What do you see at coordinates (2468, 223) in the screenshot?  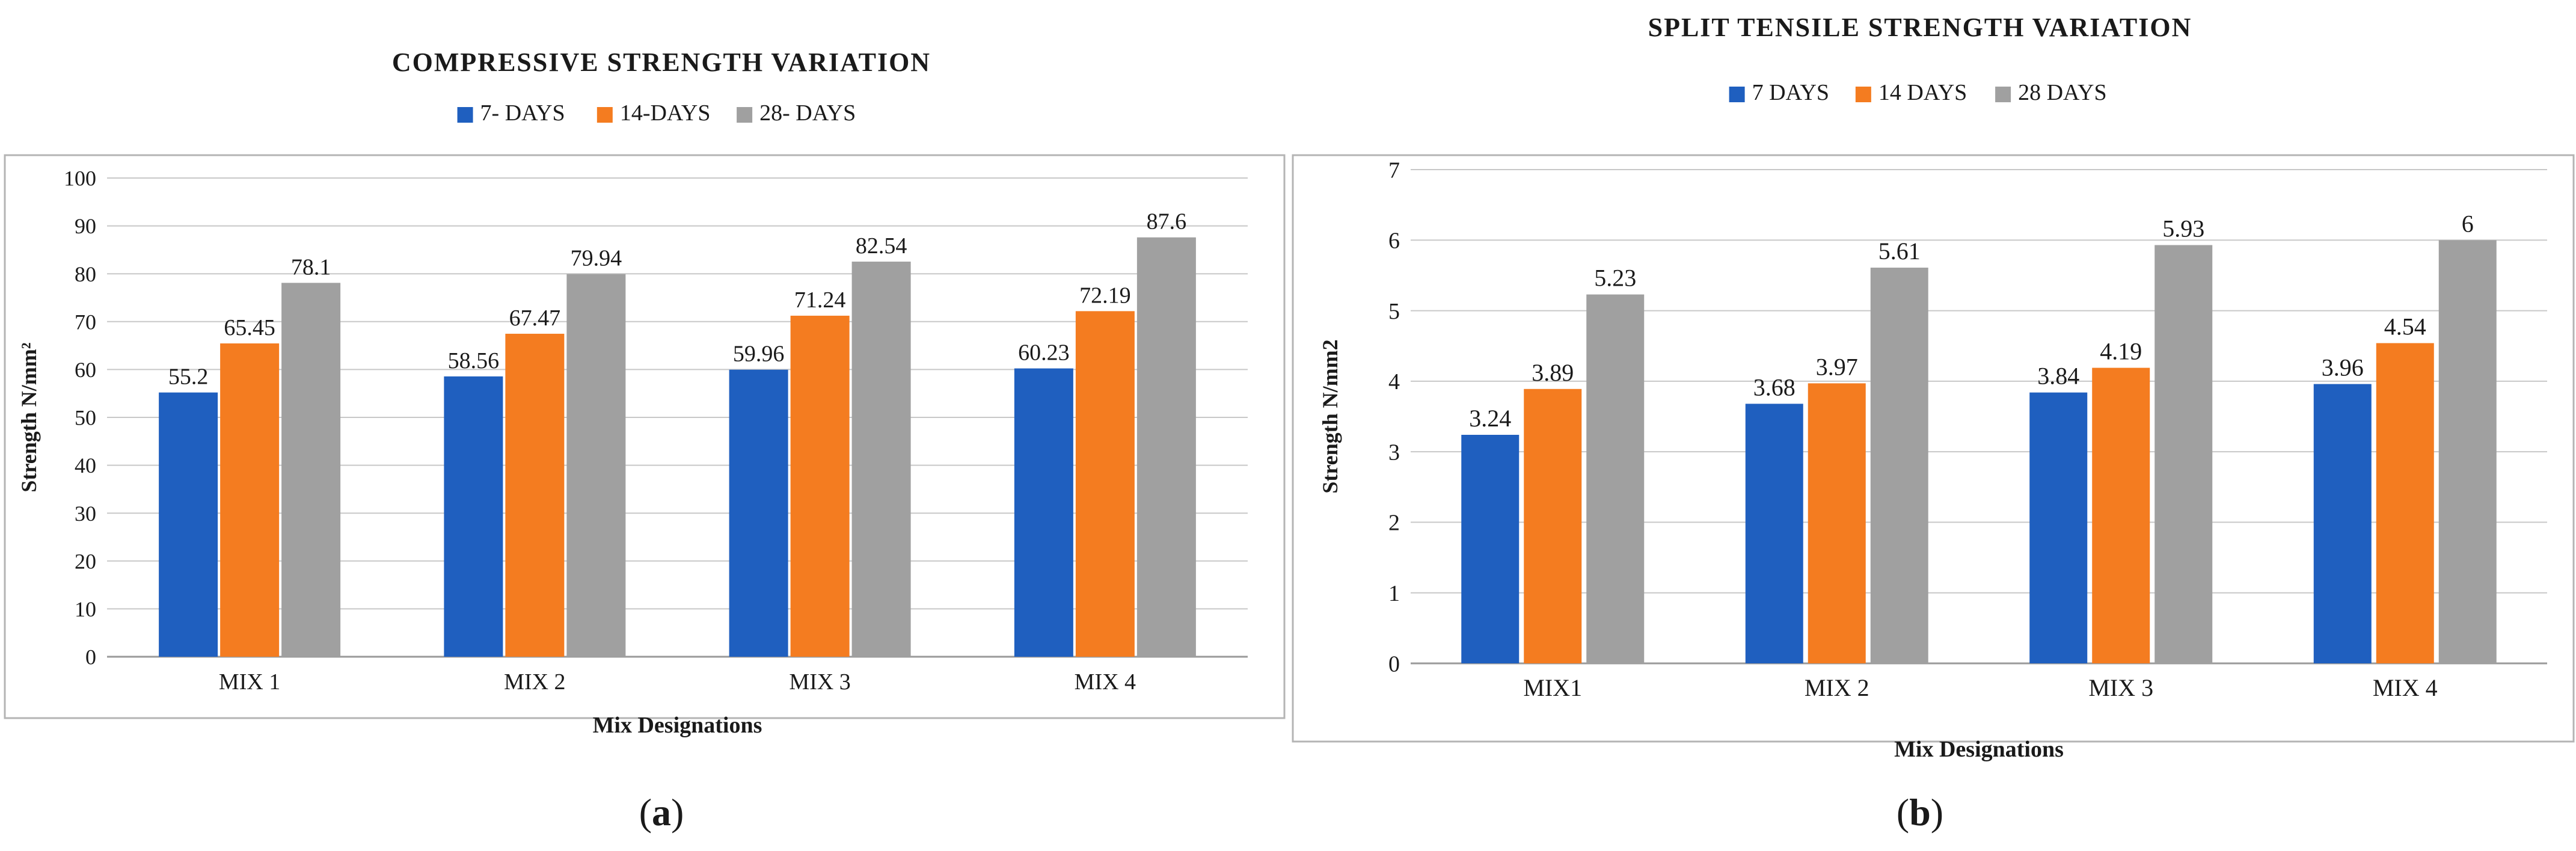 I see `data-label: 6` at bounding box center [2468, 223].